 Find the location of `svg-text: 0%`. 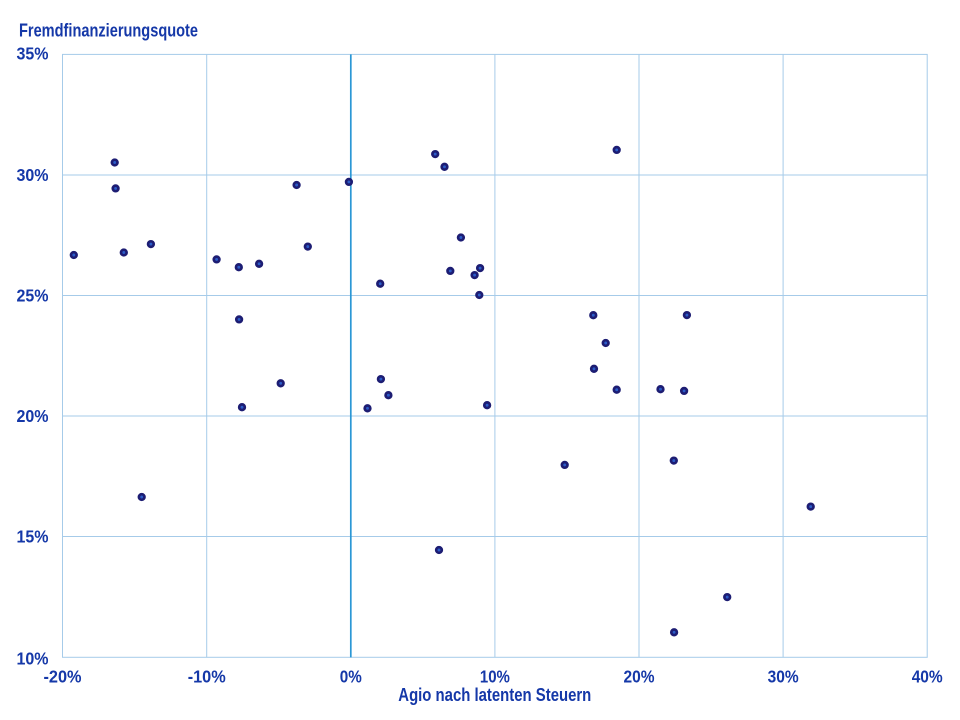

svg-text: 0% is located at coordinates (351, 677).